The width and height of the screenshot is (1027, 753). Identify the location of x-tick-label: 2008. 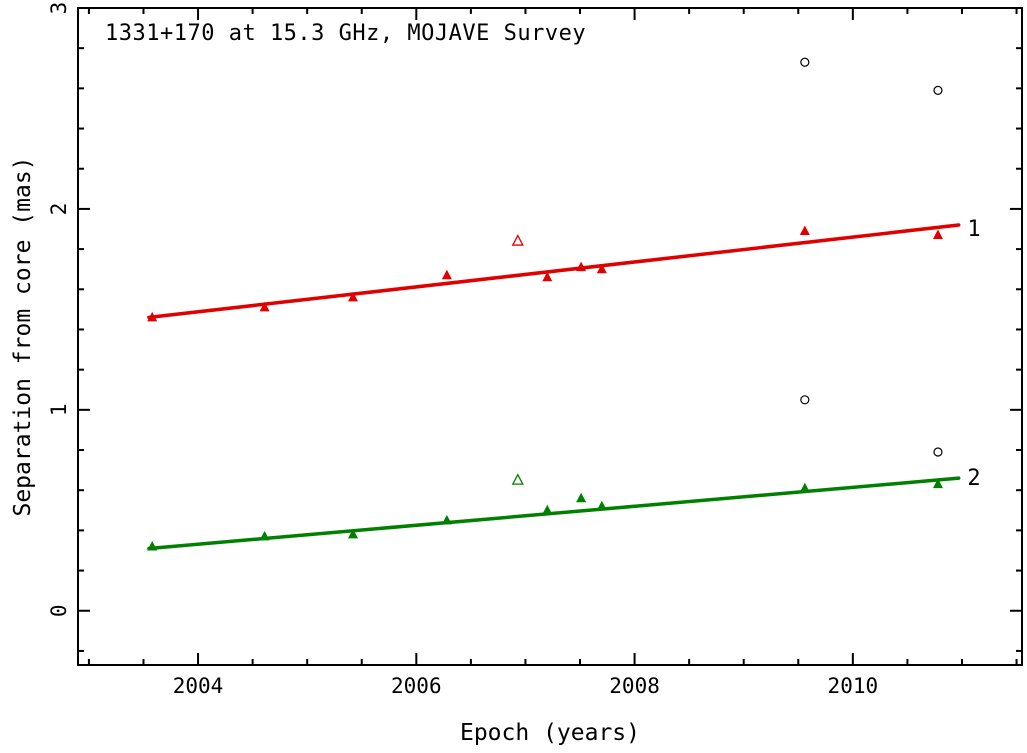
(634, 686).